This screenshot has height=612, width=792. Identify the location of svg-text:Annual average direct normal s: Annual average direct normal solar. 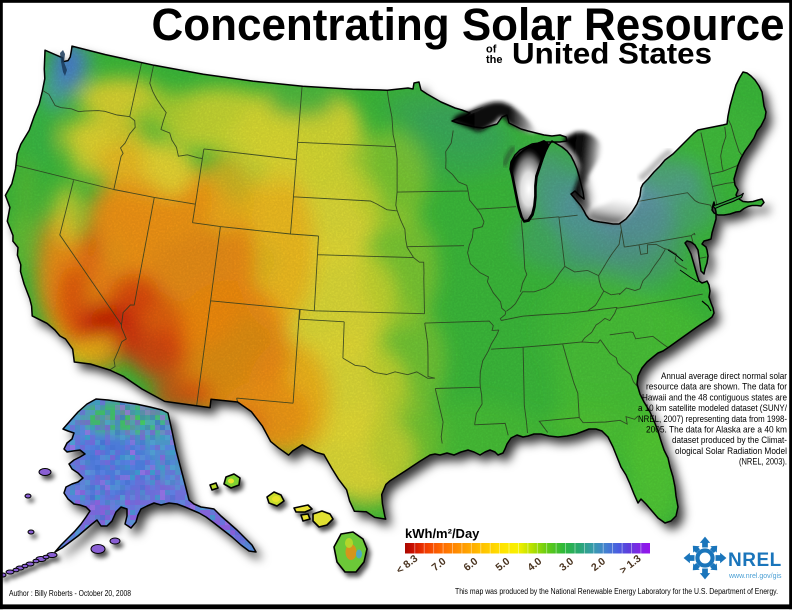
(724, 376).